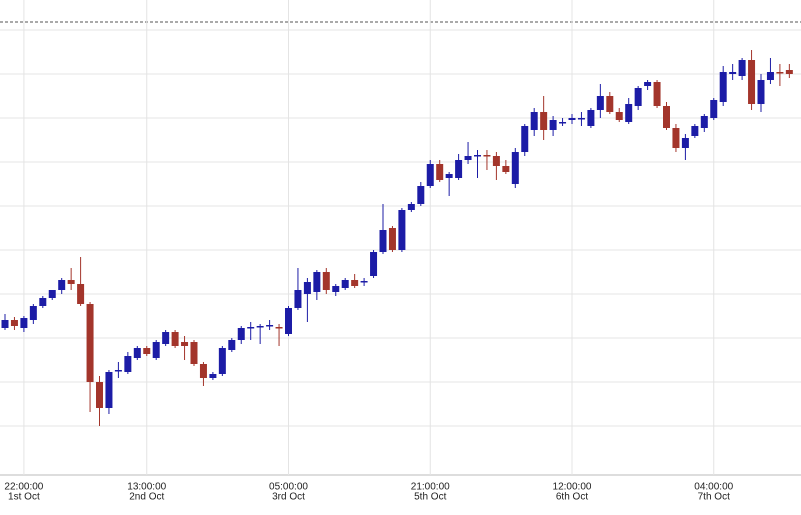 This screenshot has height=515, width=801. I want to click on x-tick-label: 05:00:00, so click(288, 487).